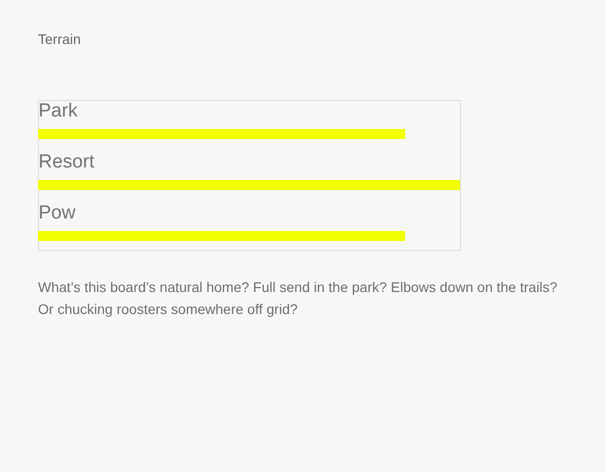 The width and height of the screenshot is (606, 472). What do you see at coordinates (57, 213) in the screenshot?
I see `y-tick-label: Pow` at bounding box center [57, 213].